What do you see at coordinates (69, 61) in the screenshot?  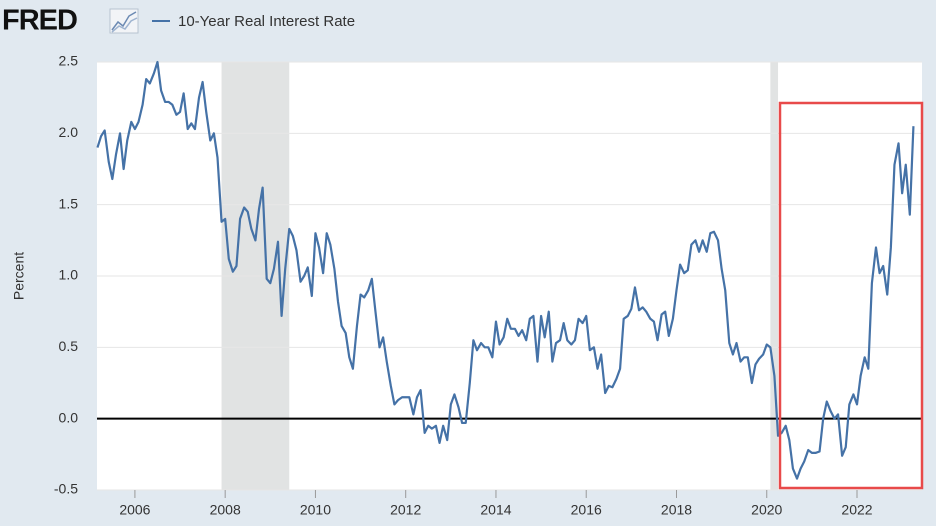 I see `y-tick-label: 2.5` at bounding box center [69, 61].